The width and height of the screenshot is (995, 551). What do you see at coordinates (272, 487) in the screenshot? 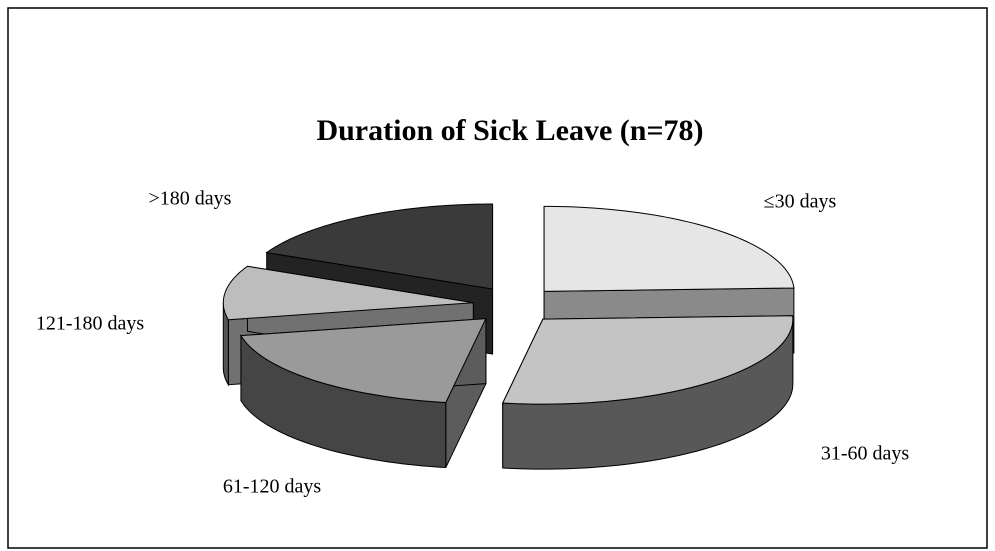
I see `slice-label: 61-120 days` at bounding box center [272, 487].